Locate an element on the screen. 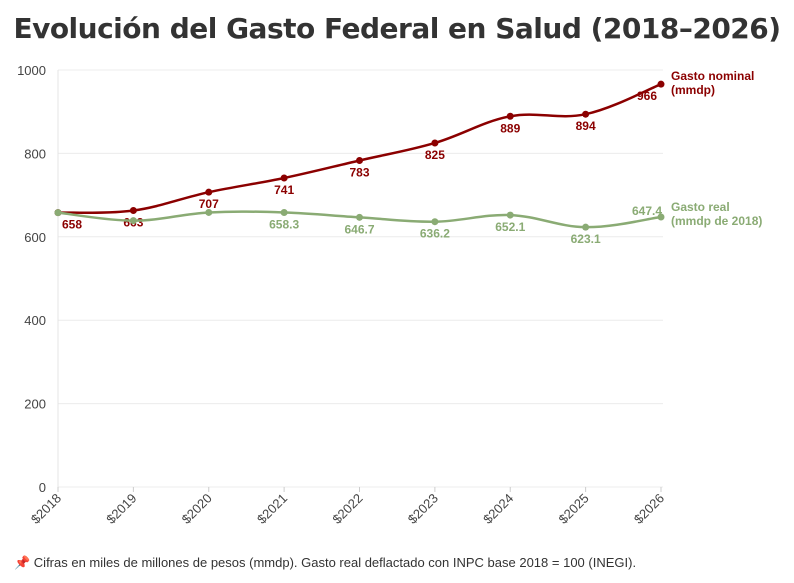 The image size is (794, 583). series-label: (mmdp) is located at coordinates (693, 90).